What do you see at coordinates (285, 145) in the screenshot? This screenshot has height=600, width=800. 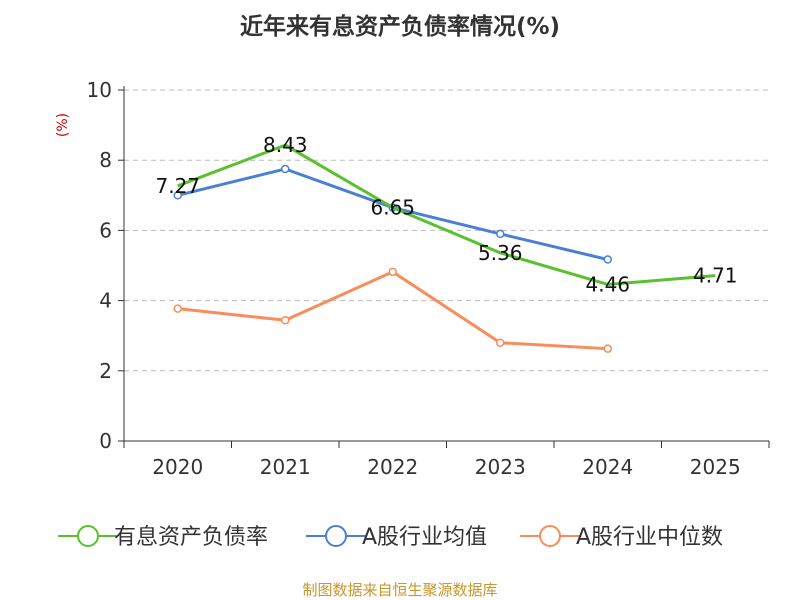 I see `data-label: 8.43` at bounding box center [285, 145].